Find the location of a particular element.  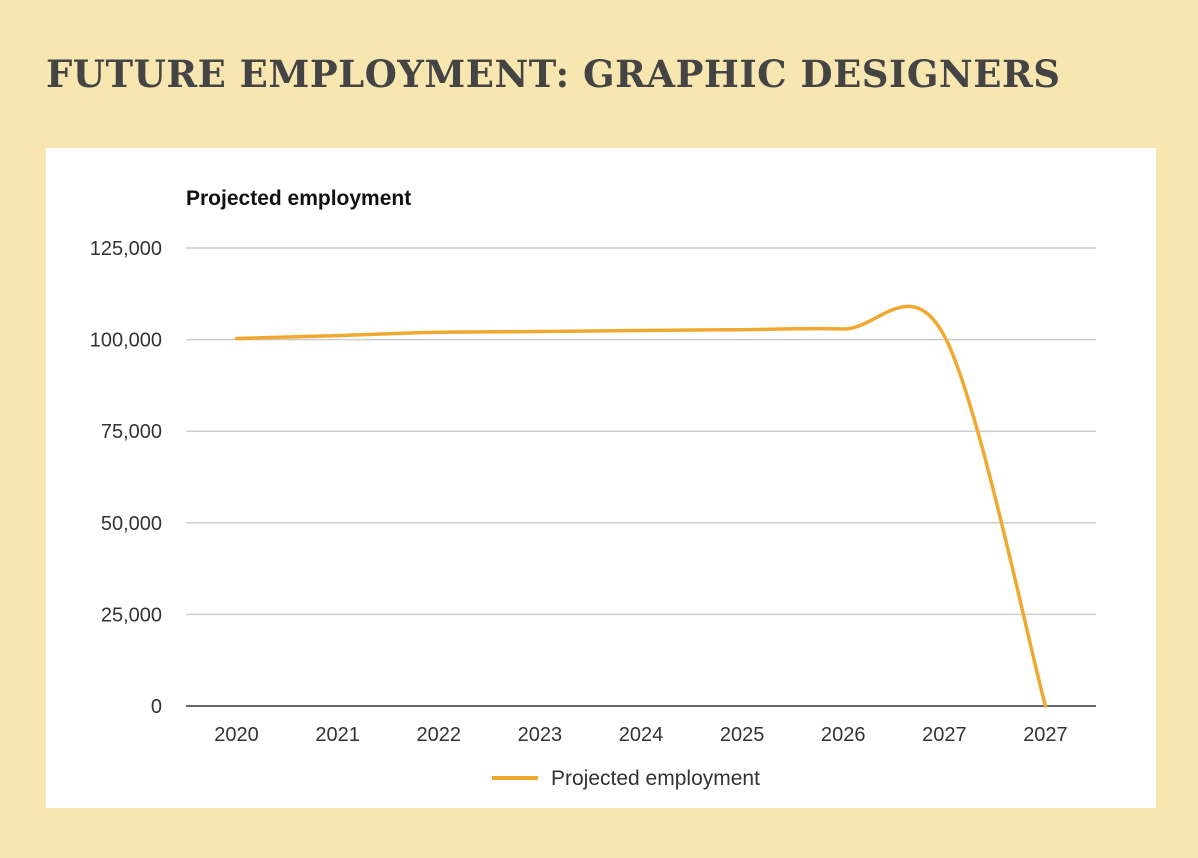

page-title: FUTURE EMPLOYMENT: GRAPHIC DESIGNERS is located at coordinates (553, 74).